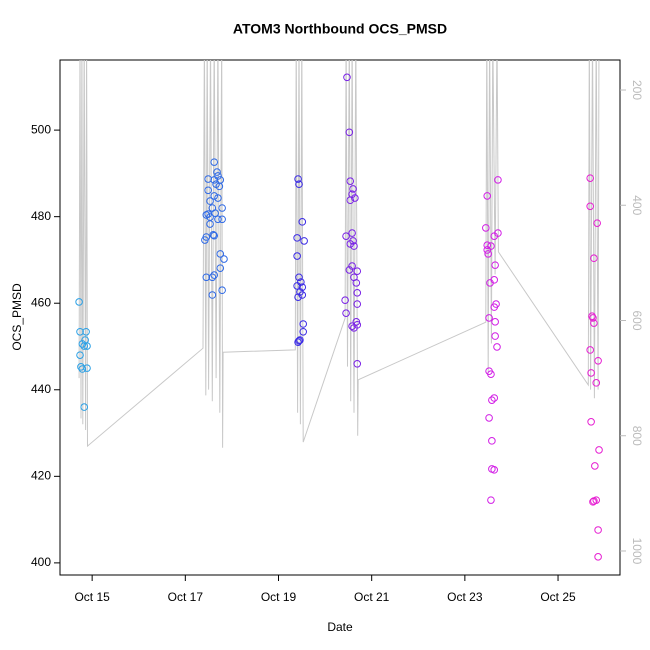  What do you see at coordinates (372, 597) in the screenshot?
I see `x-tick-label: Oct 21` at bounding box center [372, 597].